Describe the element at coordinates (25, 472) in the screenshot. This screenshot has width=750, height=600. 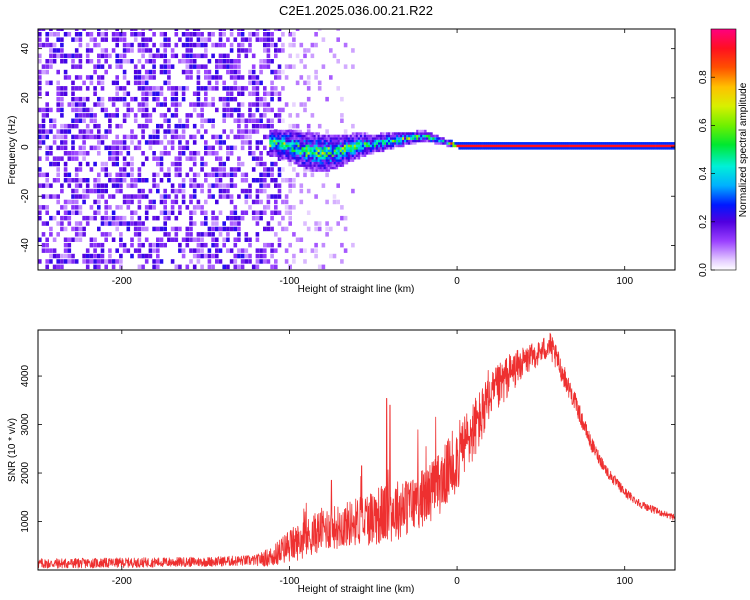
I see `y-tick-label: 2000` at that location.